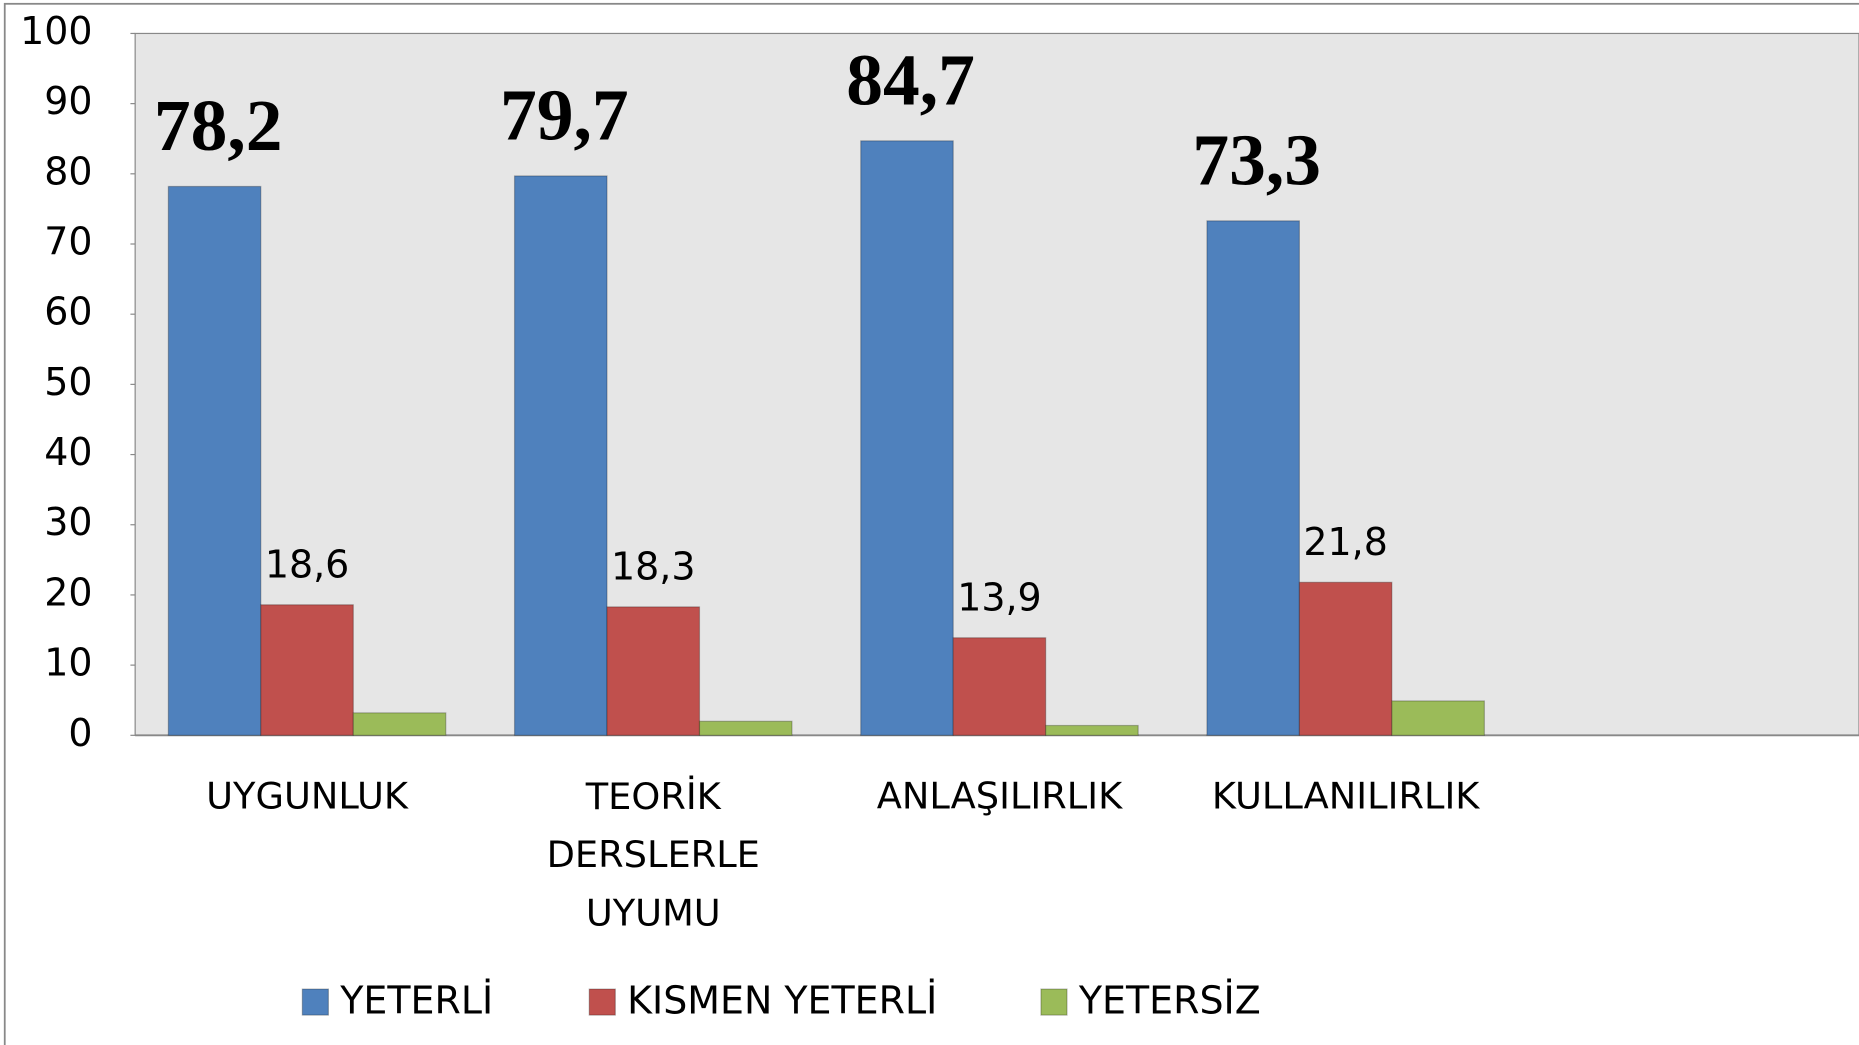 Image resolution: width=1859 pixels, height=1045 pixels. What do you see at coordinates (1000, 796) in the screenshot?
I see `x-tick-label: ANLAŞILIRLIK` at bounding box center [1000, 796].